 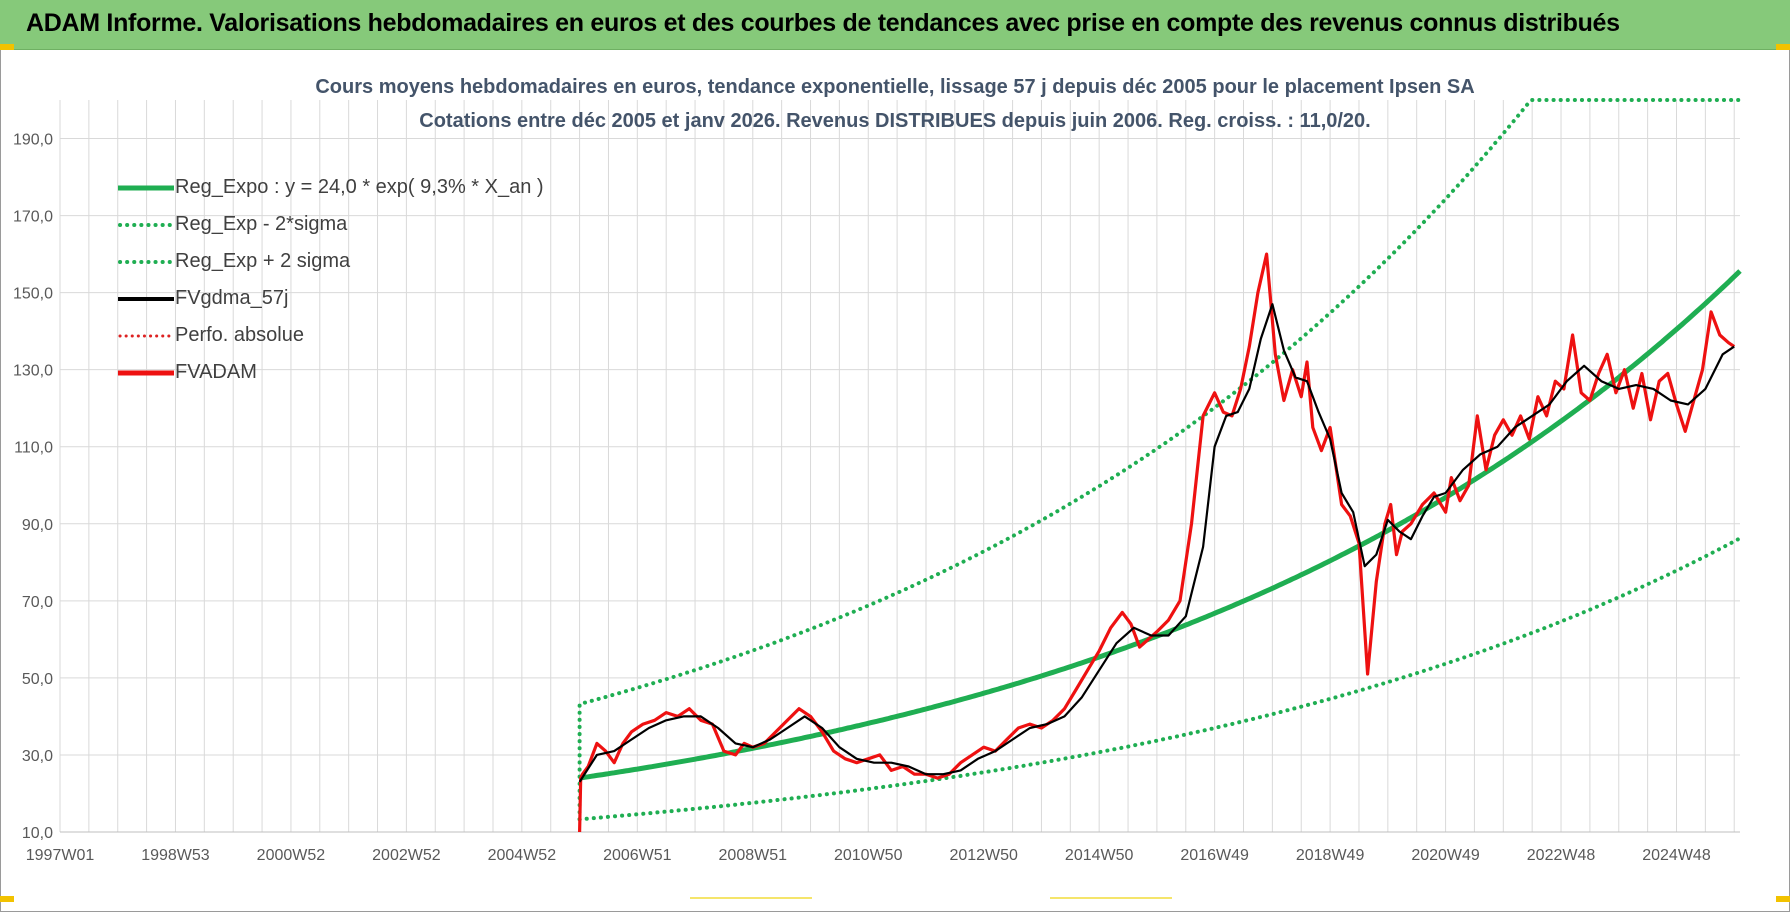 What do you see at coordinates (175, 855) in the screenshot?
I see `x-tick-label: 1998W53` at bounding box center [175, 855].